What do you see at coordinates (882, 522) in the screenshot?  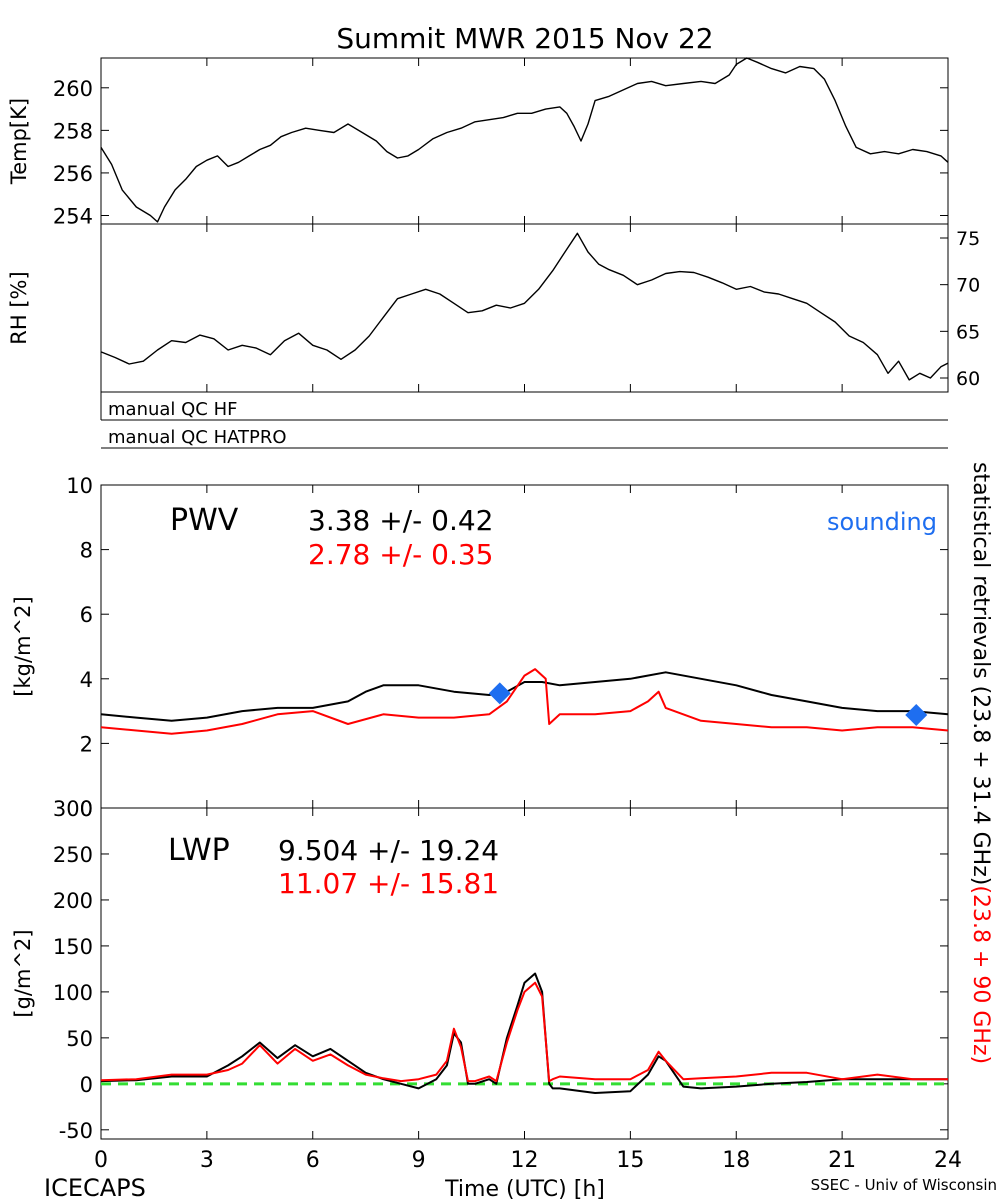 I see `sounding-label: sounding` at bounding box center [882, 522].